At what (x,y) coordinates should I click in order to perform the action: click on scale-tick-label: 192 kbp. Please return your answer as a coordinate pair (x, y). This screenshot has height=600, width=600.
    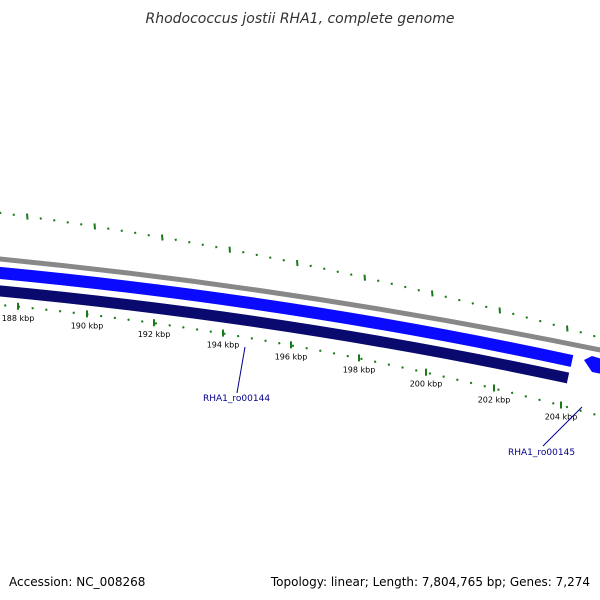
    Looking at the image, I should click on (154, 334).